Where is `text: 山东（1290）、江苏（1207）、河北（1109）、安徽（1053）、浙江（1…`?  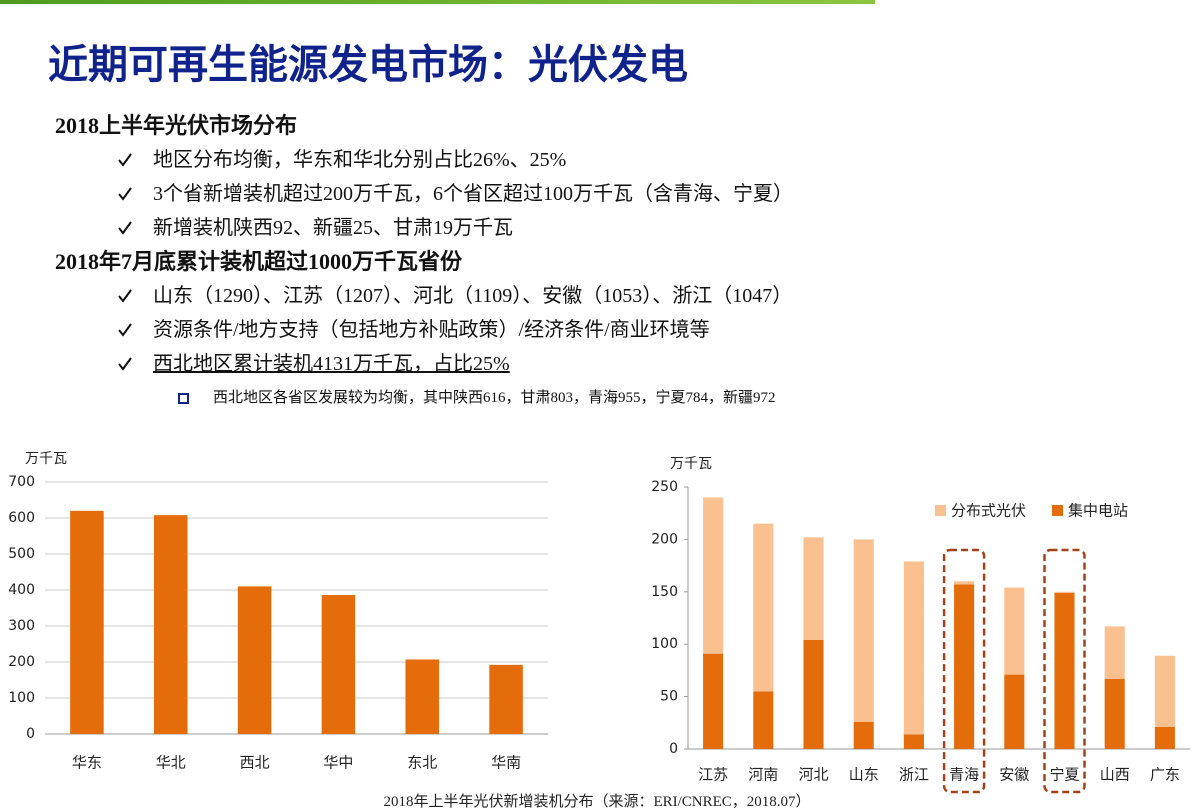 text: 山东（1290）、江苏（1207）、河北（1109）、安徽（1053）、浙江（1… is located at coordinates (473, 296).